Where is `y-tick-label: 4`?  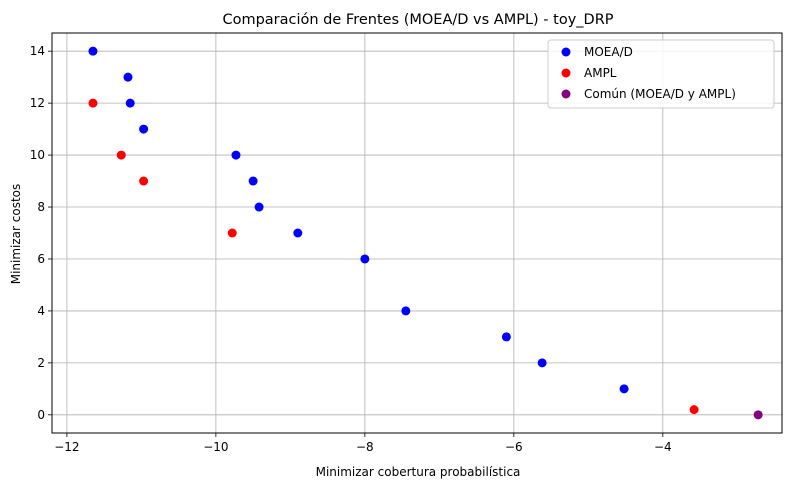 y-tick-label: 4 is located at coordinates (41, 311).